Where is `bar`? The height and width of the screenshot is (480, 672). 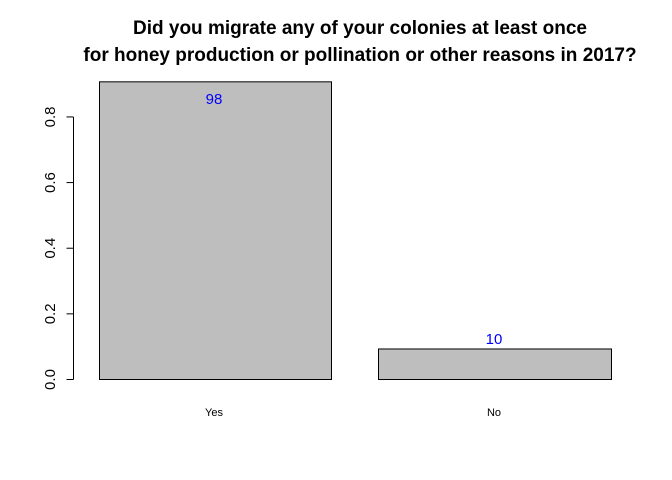 bar is located at coordinates (495, 364).